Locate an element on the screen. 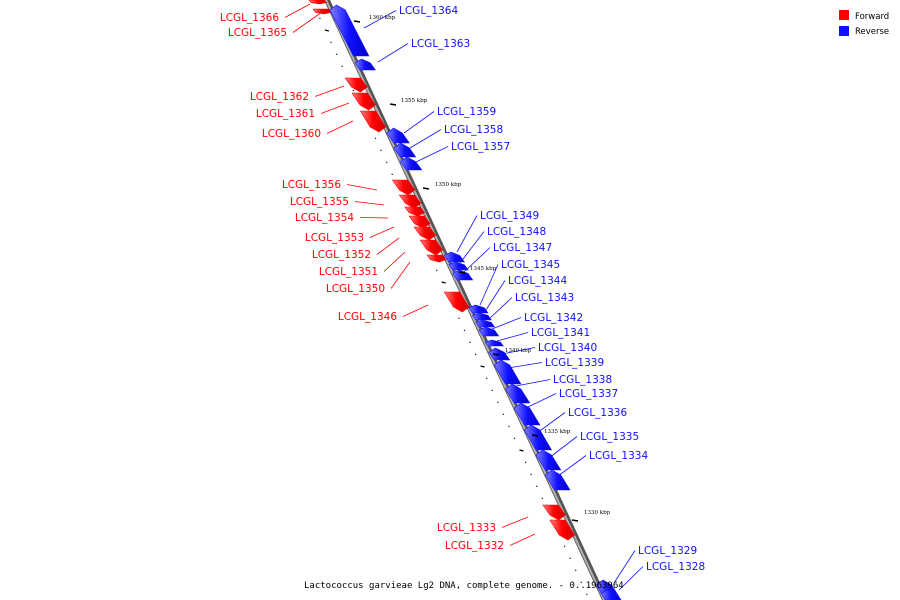 The width and height of the screenshot is (900, 600). gene-label: LCGL_1356 is located at coordinates (311, 185).